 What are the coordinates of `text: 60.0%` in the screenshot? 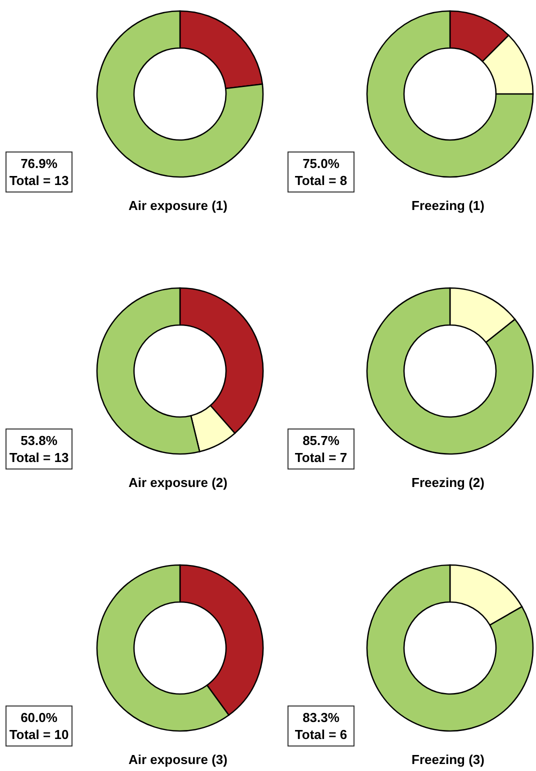 It's located at (39, 717).